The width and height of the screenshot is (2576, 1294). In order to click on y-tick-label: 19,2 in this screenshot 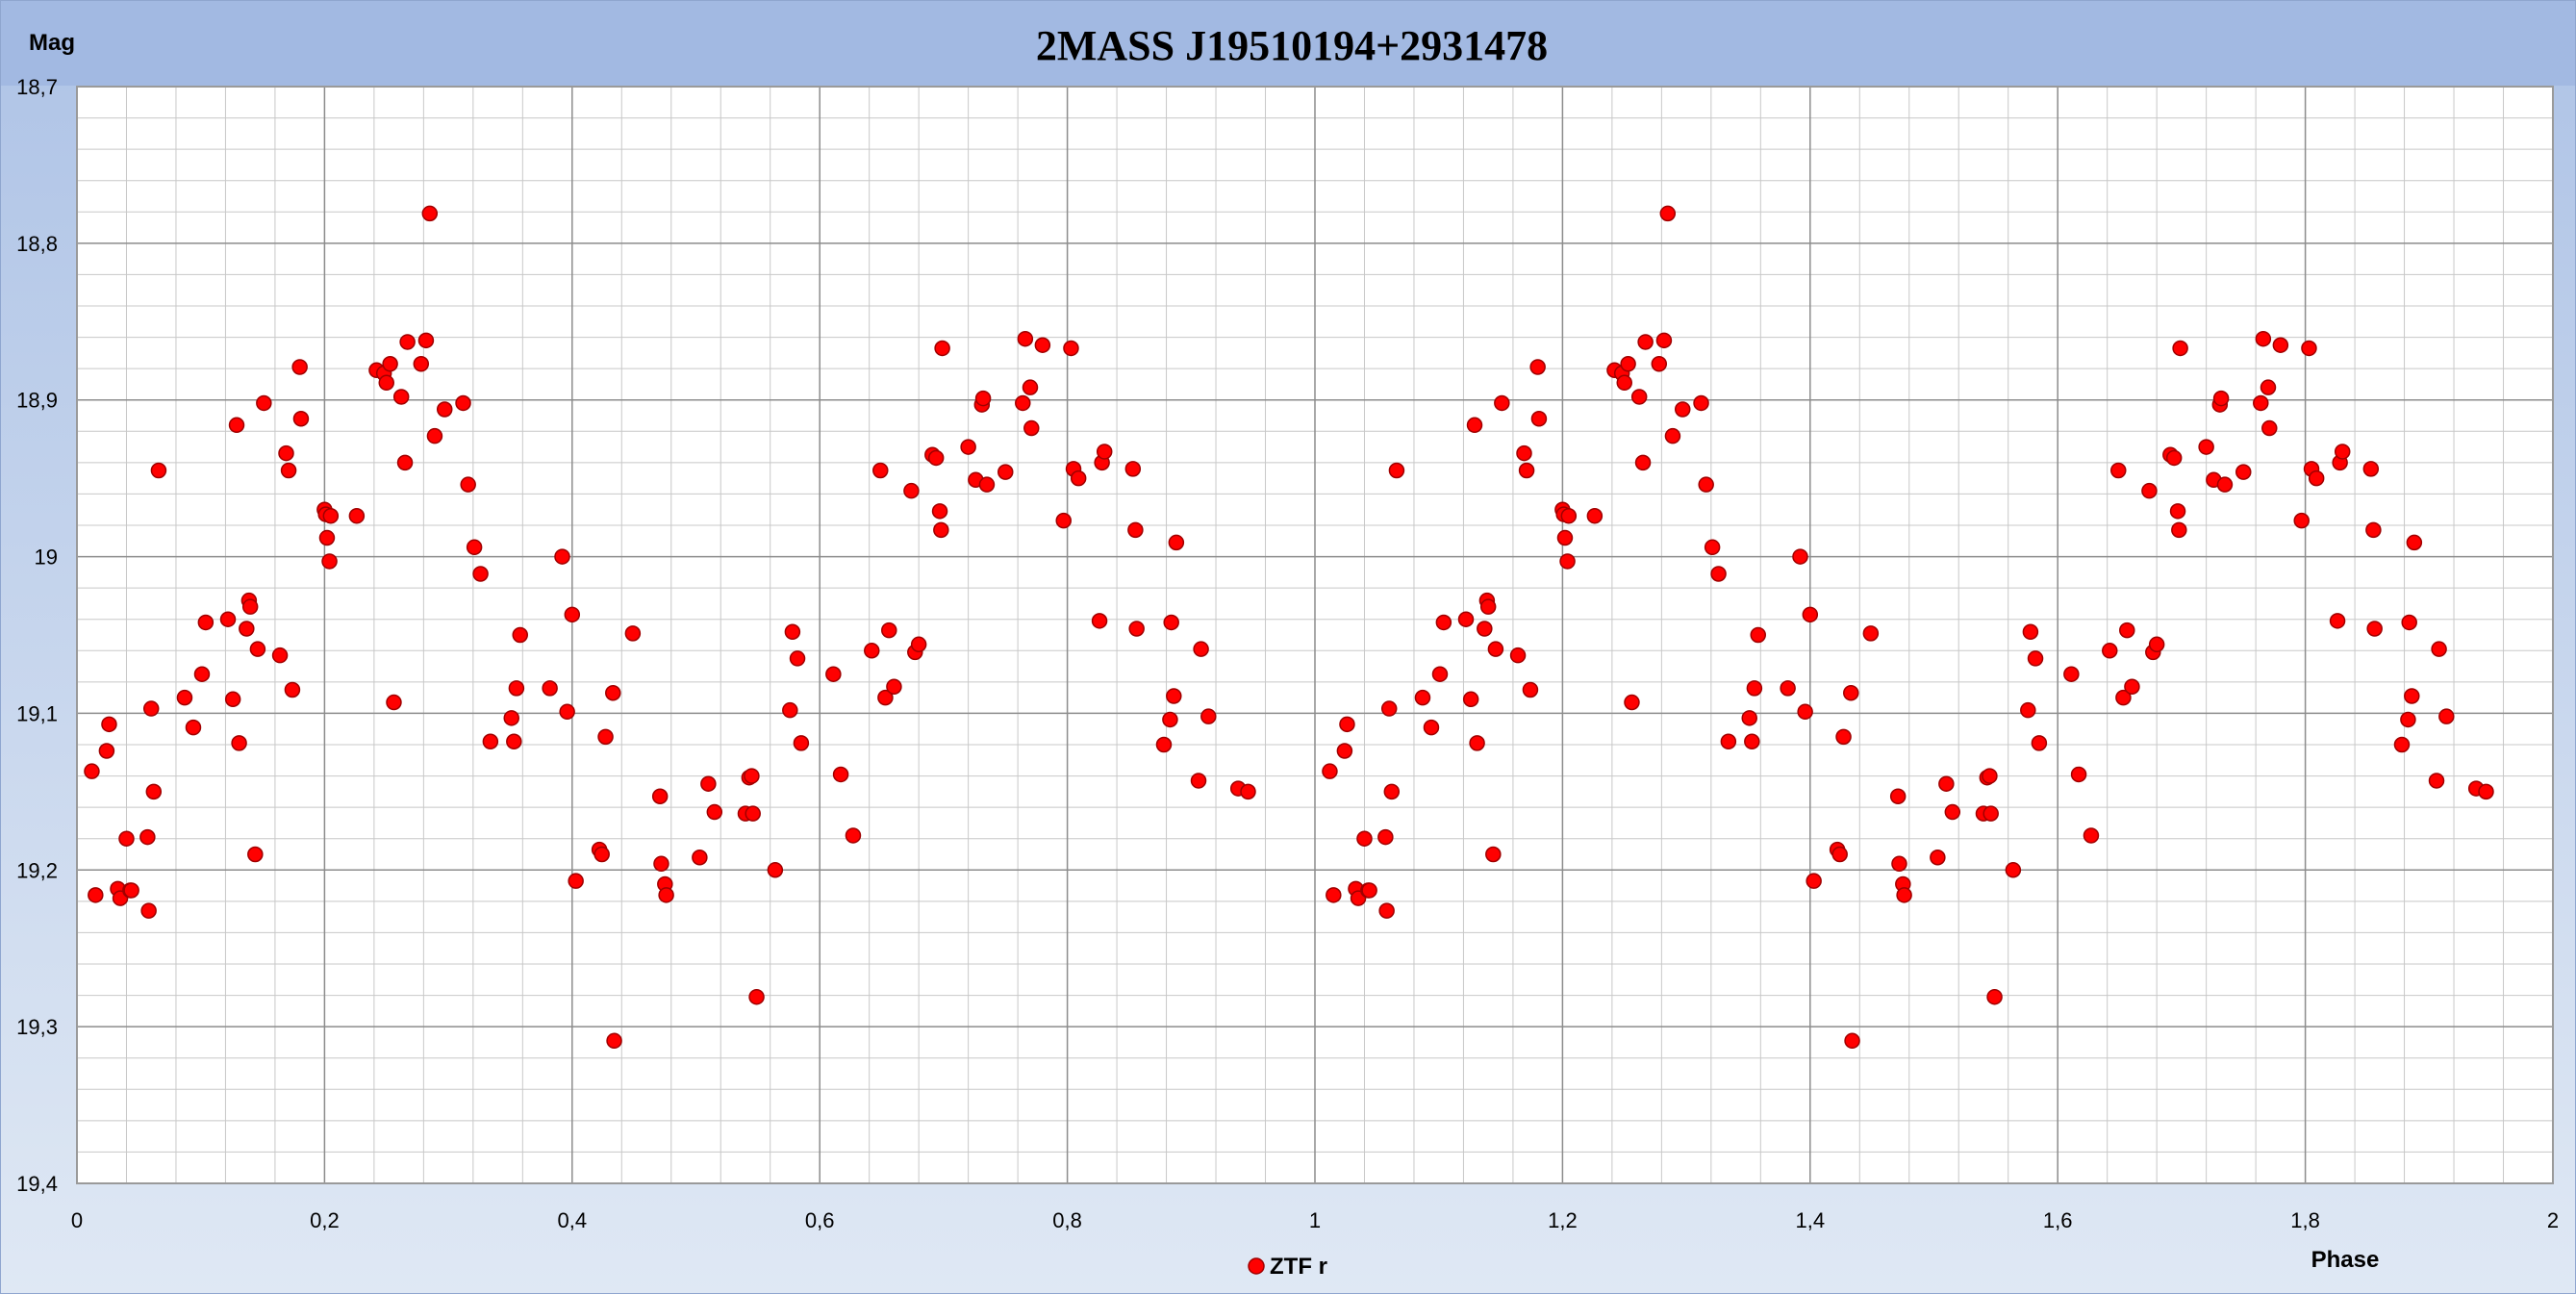, I will do `click(37, 870)`.